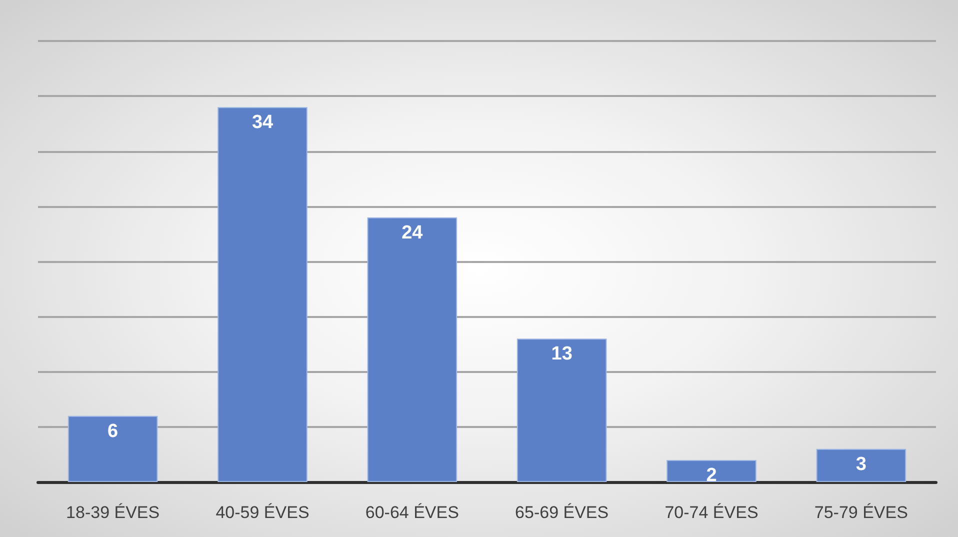 The height and width of the screenshot is (537, 958). Describe the element at coordinates (113, 431) in the screenshot. I see `data-label: 6` at that location.